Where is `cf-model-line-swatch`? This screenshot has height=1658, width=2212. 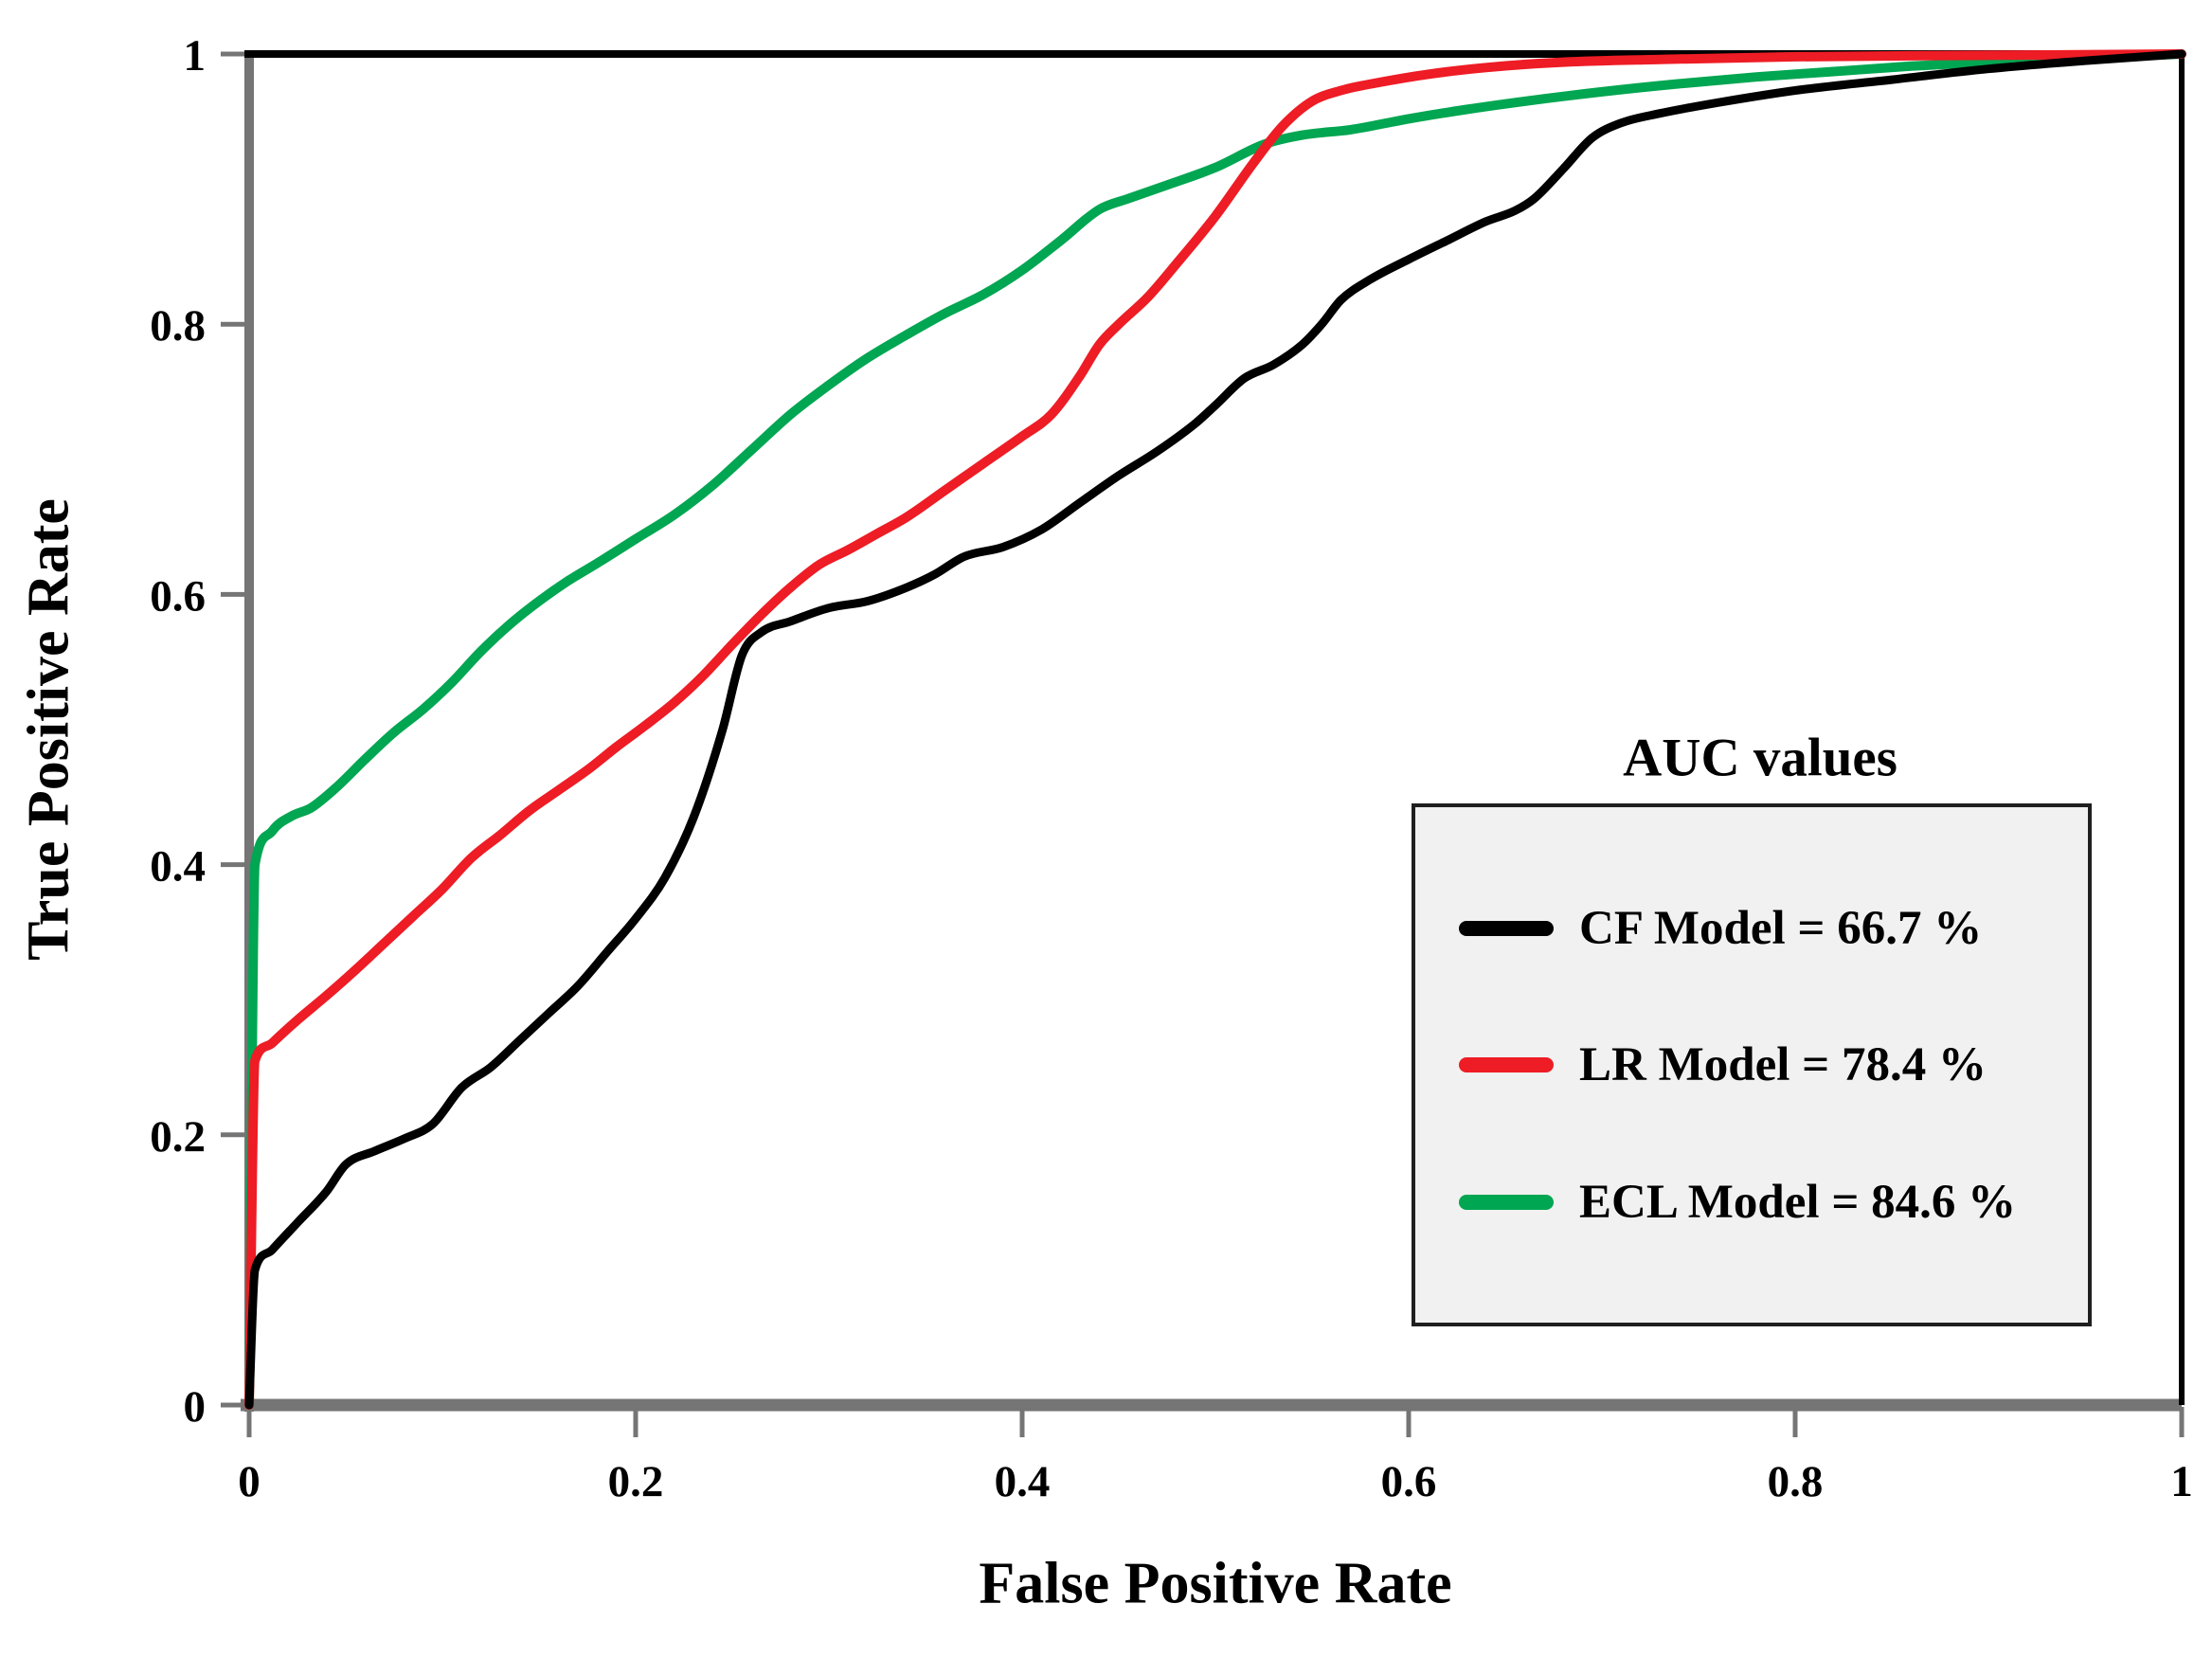
cf-model-line-swatch is located at coordinates (1507, 928).